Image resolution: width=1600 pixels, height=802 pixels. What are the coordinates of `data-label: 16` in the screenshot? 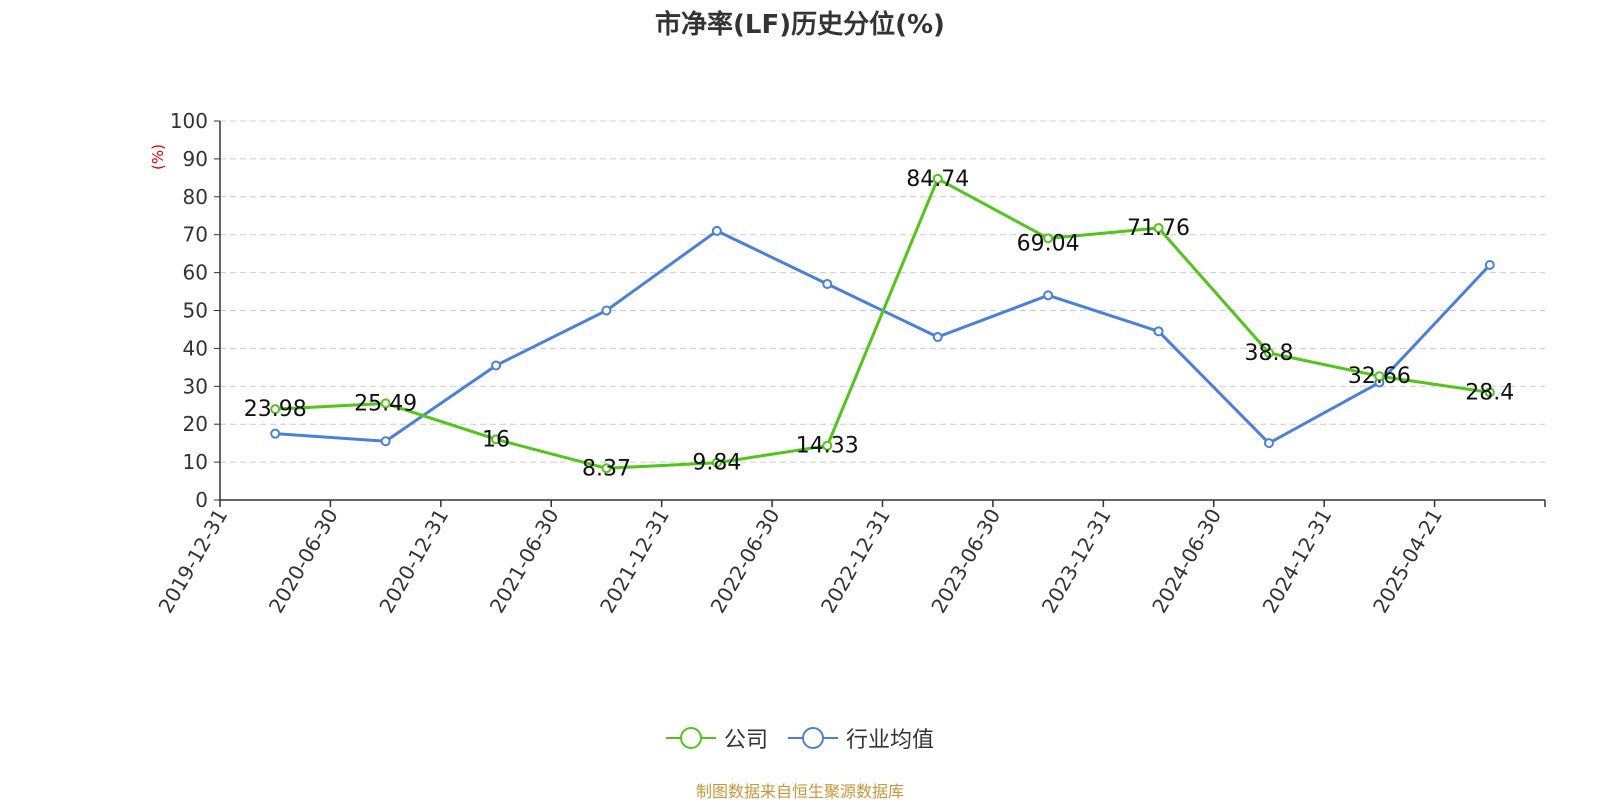 It's located at (496, 439).